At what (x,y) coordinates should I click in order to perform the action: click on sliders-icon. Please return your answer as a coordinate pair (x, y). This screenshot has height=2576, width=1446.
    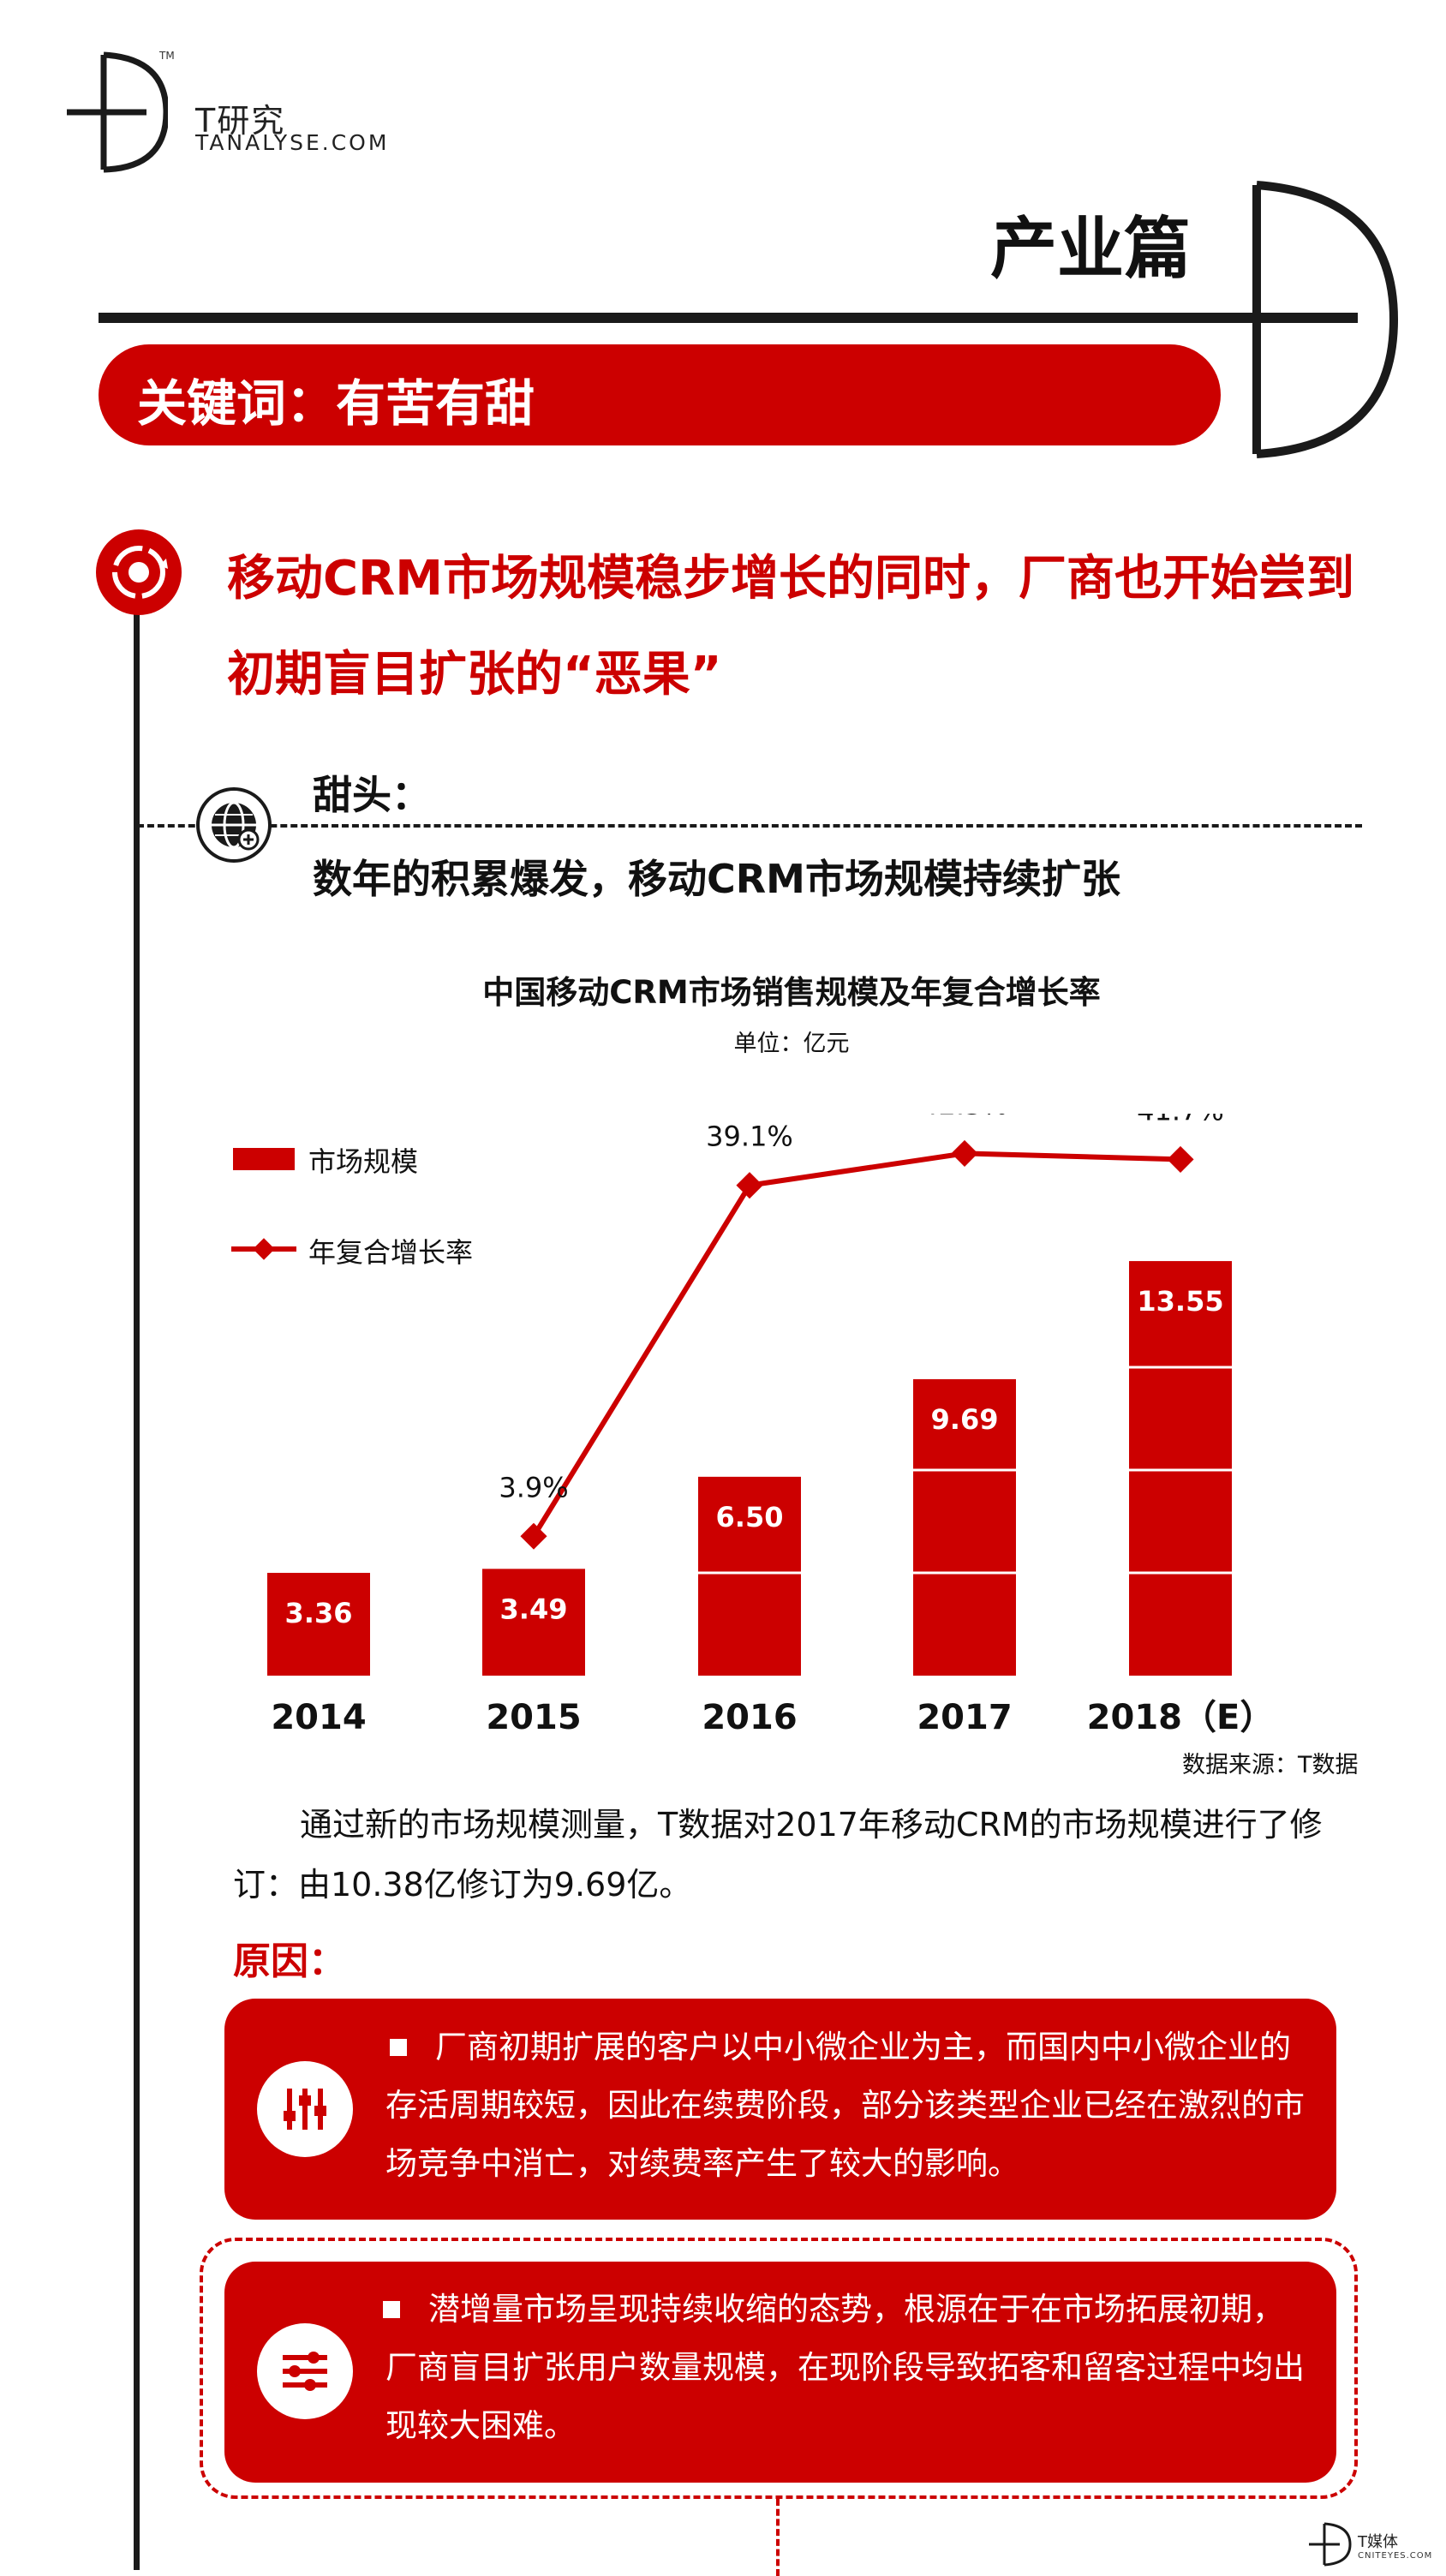
    Looking at the image, I should click on (305, 2371).